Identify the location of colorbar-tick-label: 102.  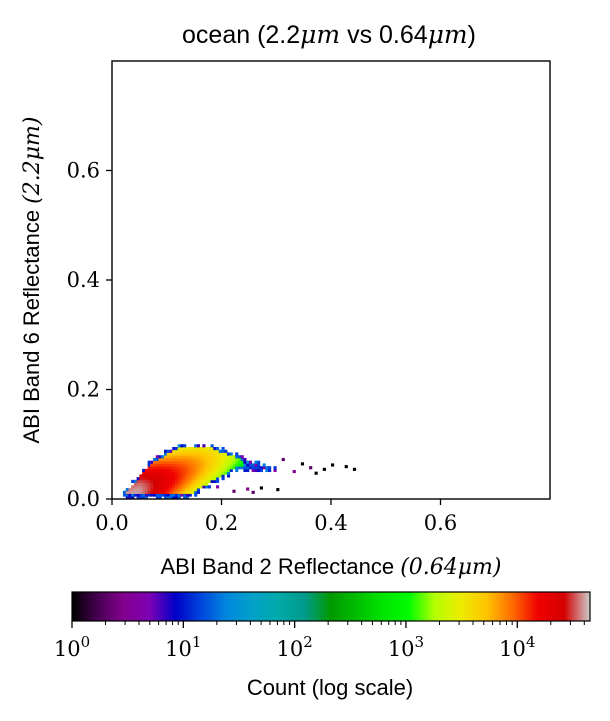
(295, 647).